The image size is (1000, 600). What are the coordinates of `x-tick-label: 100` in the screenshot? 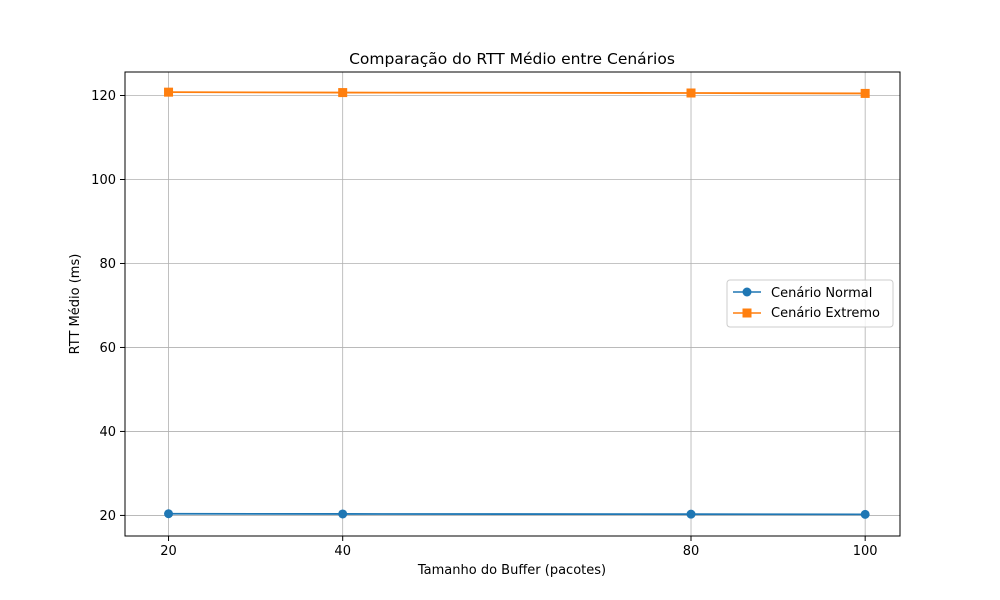 It's located at (865, 551).